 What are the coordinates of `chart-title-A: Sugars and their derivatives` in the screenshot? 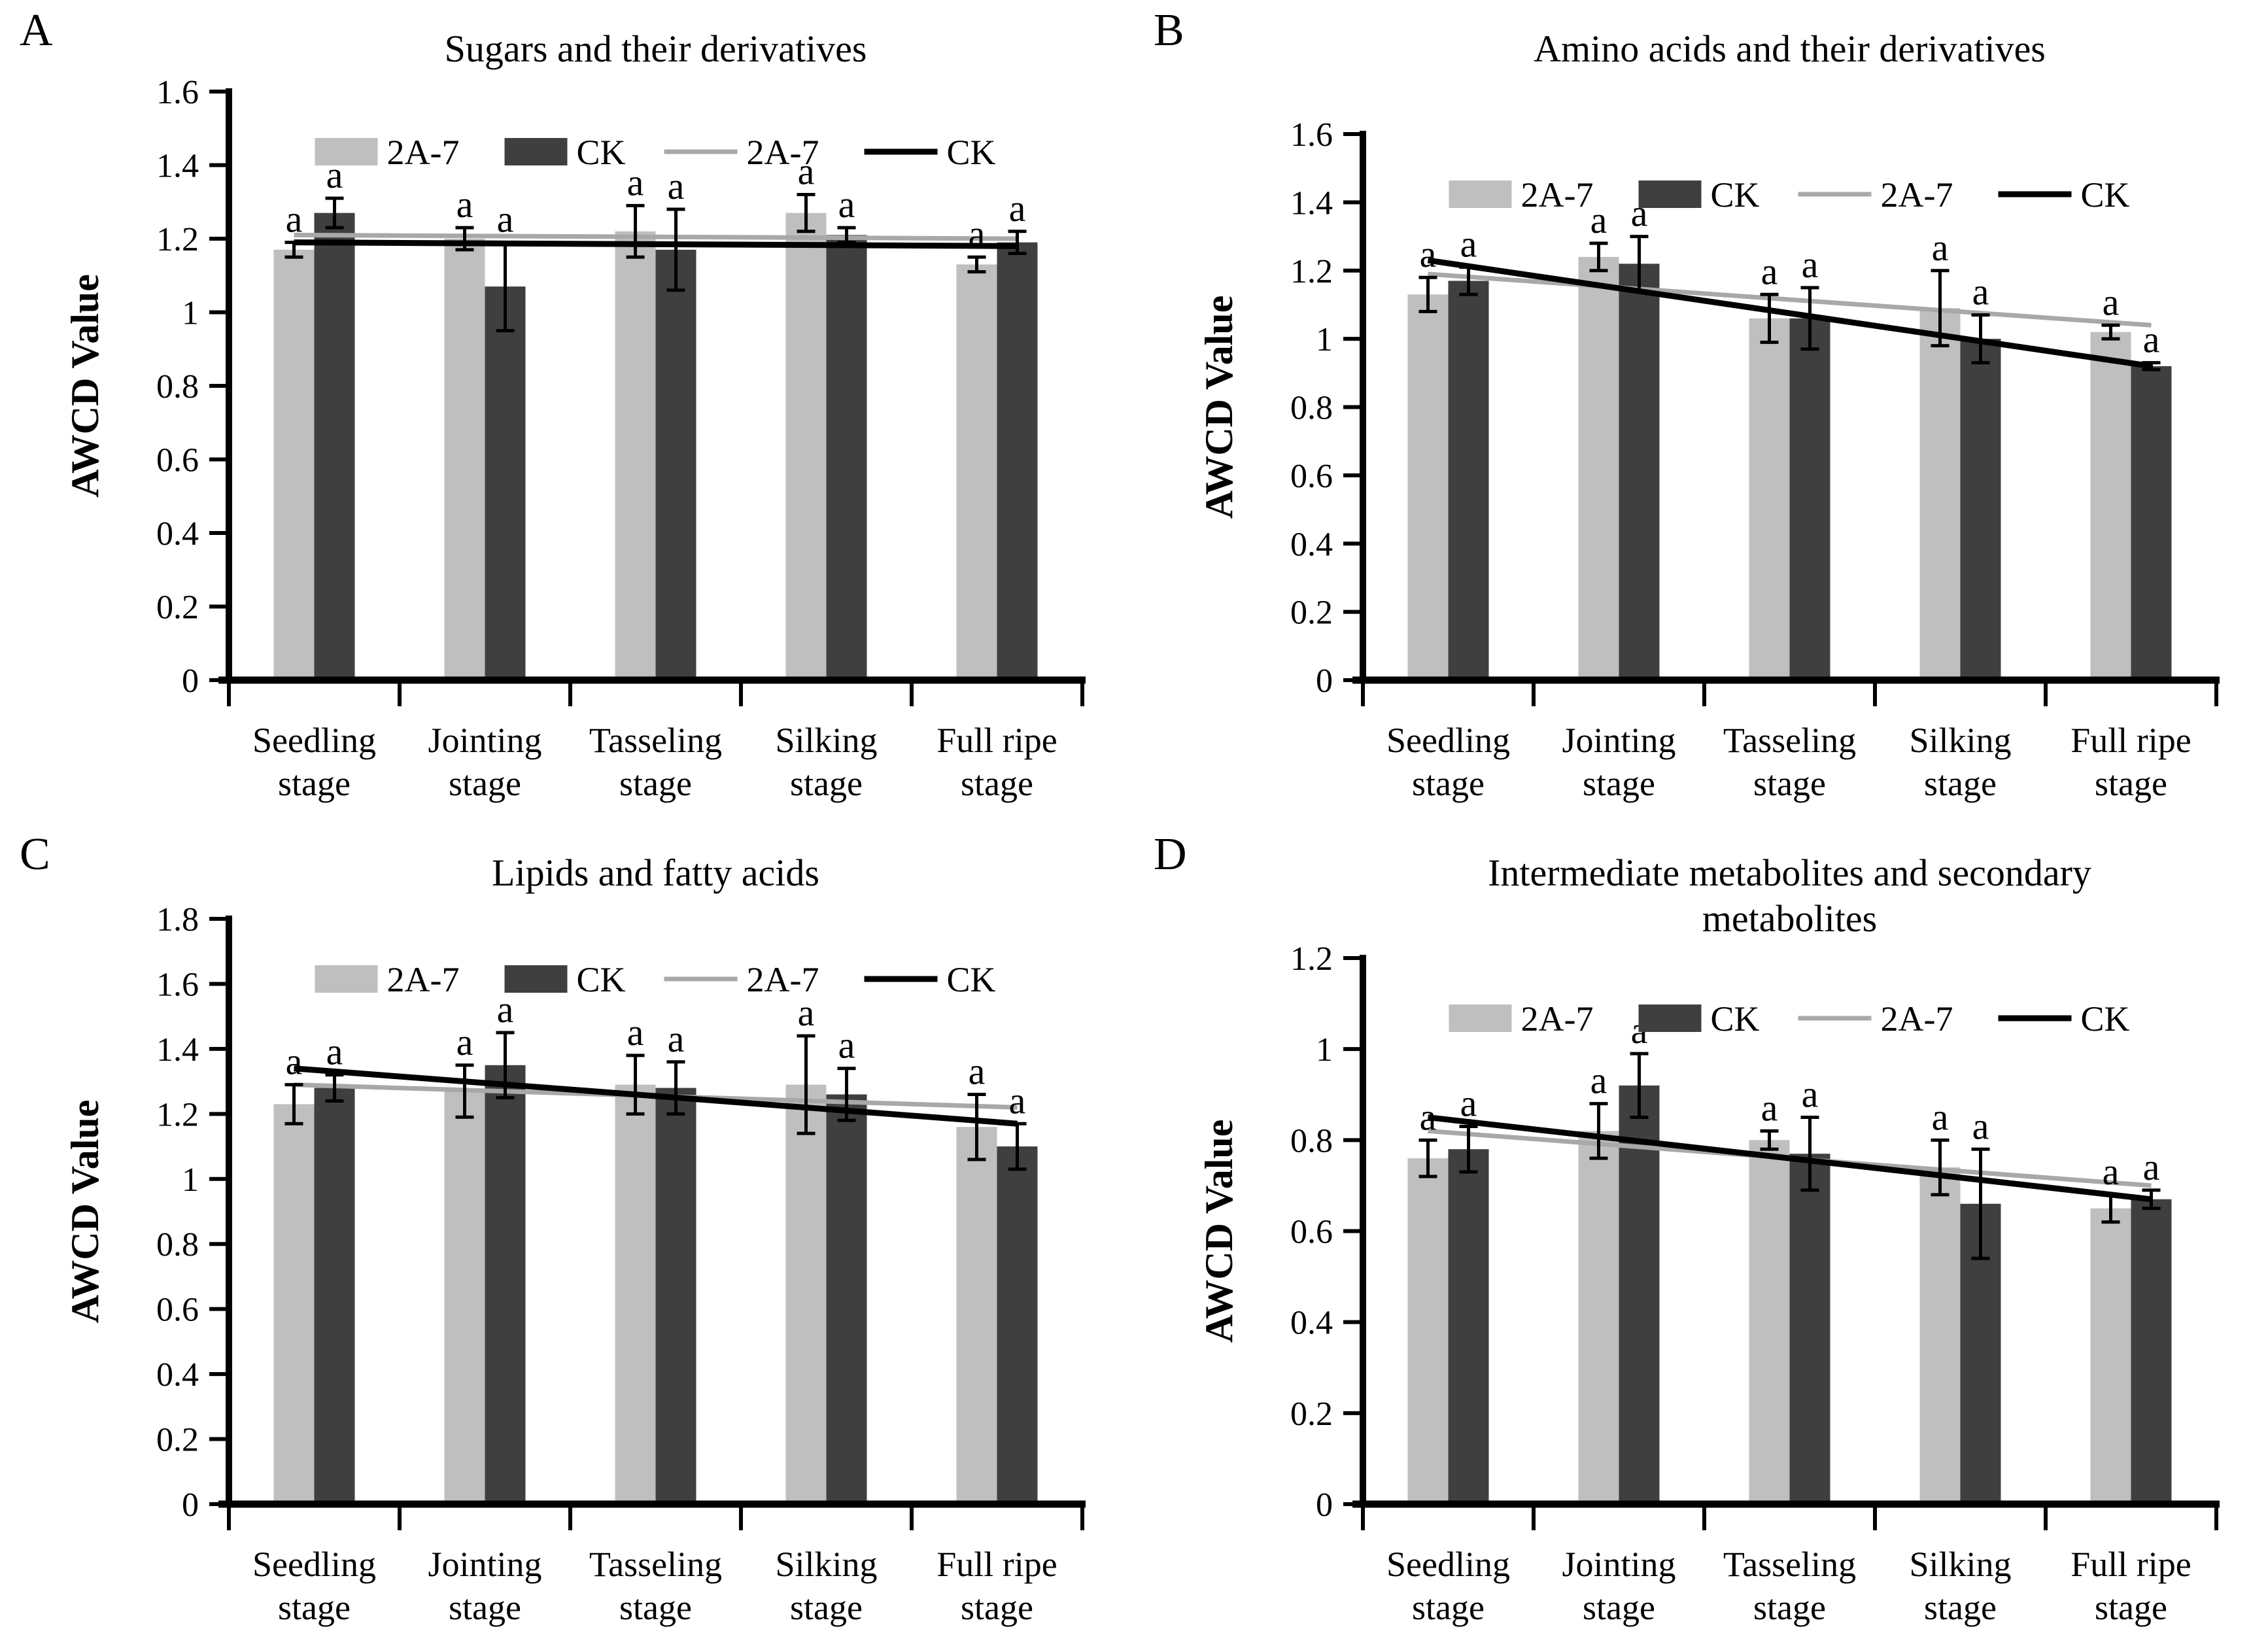 It's located at (655, 48).